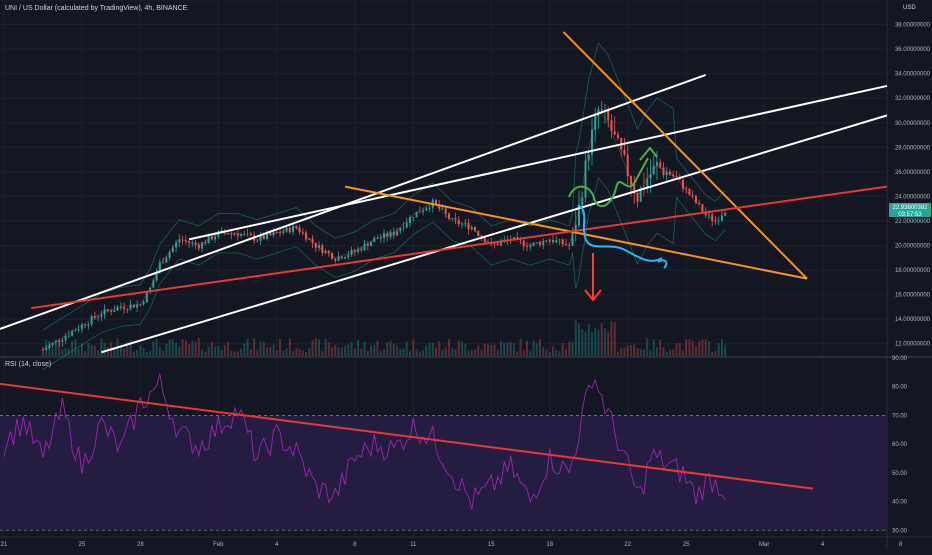  Describe the element at coordinates (913, 26) in the screenshot. I see `price-tick-label: 38.00000000` at that location.